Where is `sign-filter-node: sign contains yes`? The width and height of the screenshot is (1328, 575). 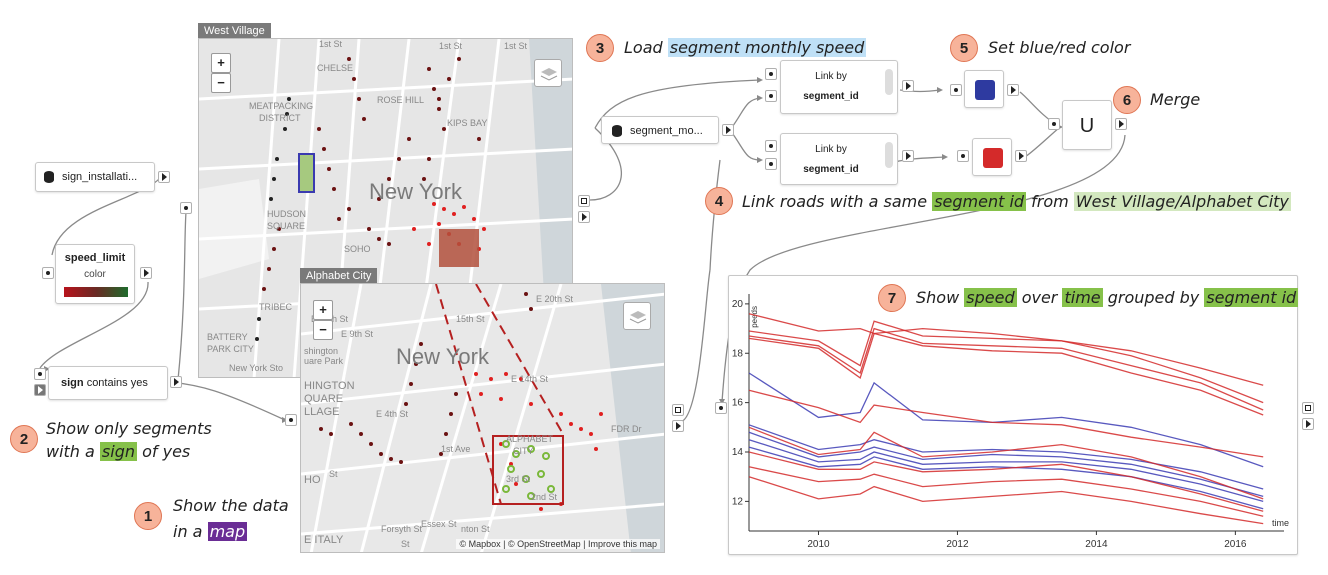 sign-filter-node: sign contains yes is located at coordinates (108, 383).